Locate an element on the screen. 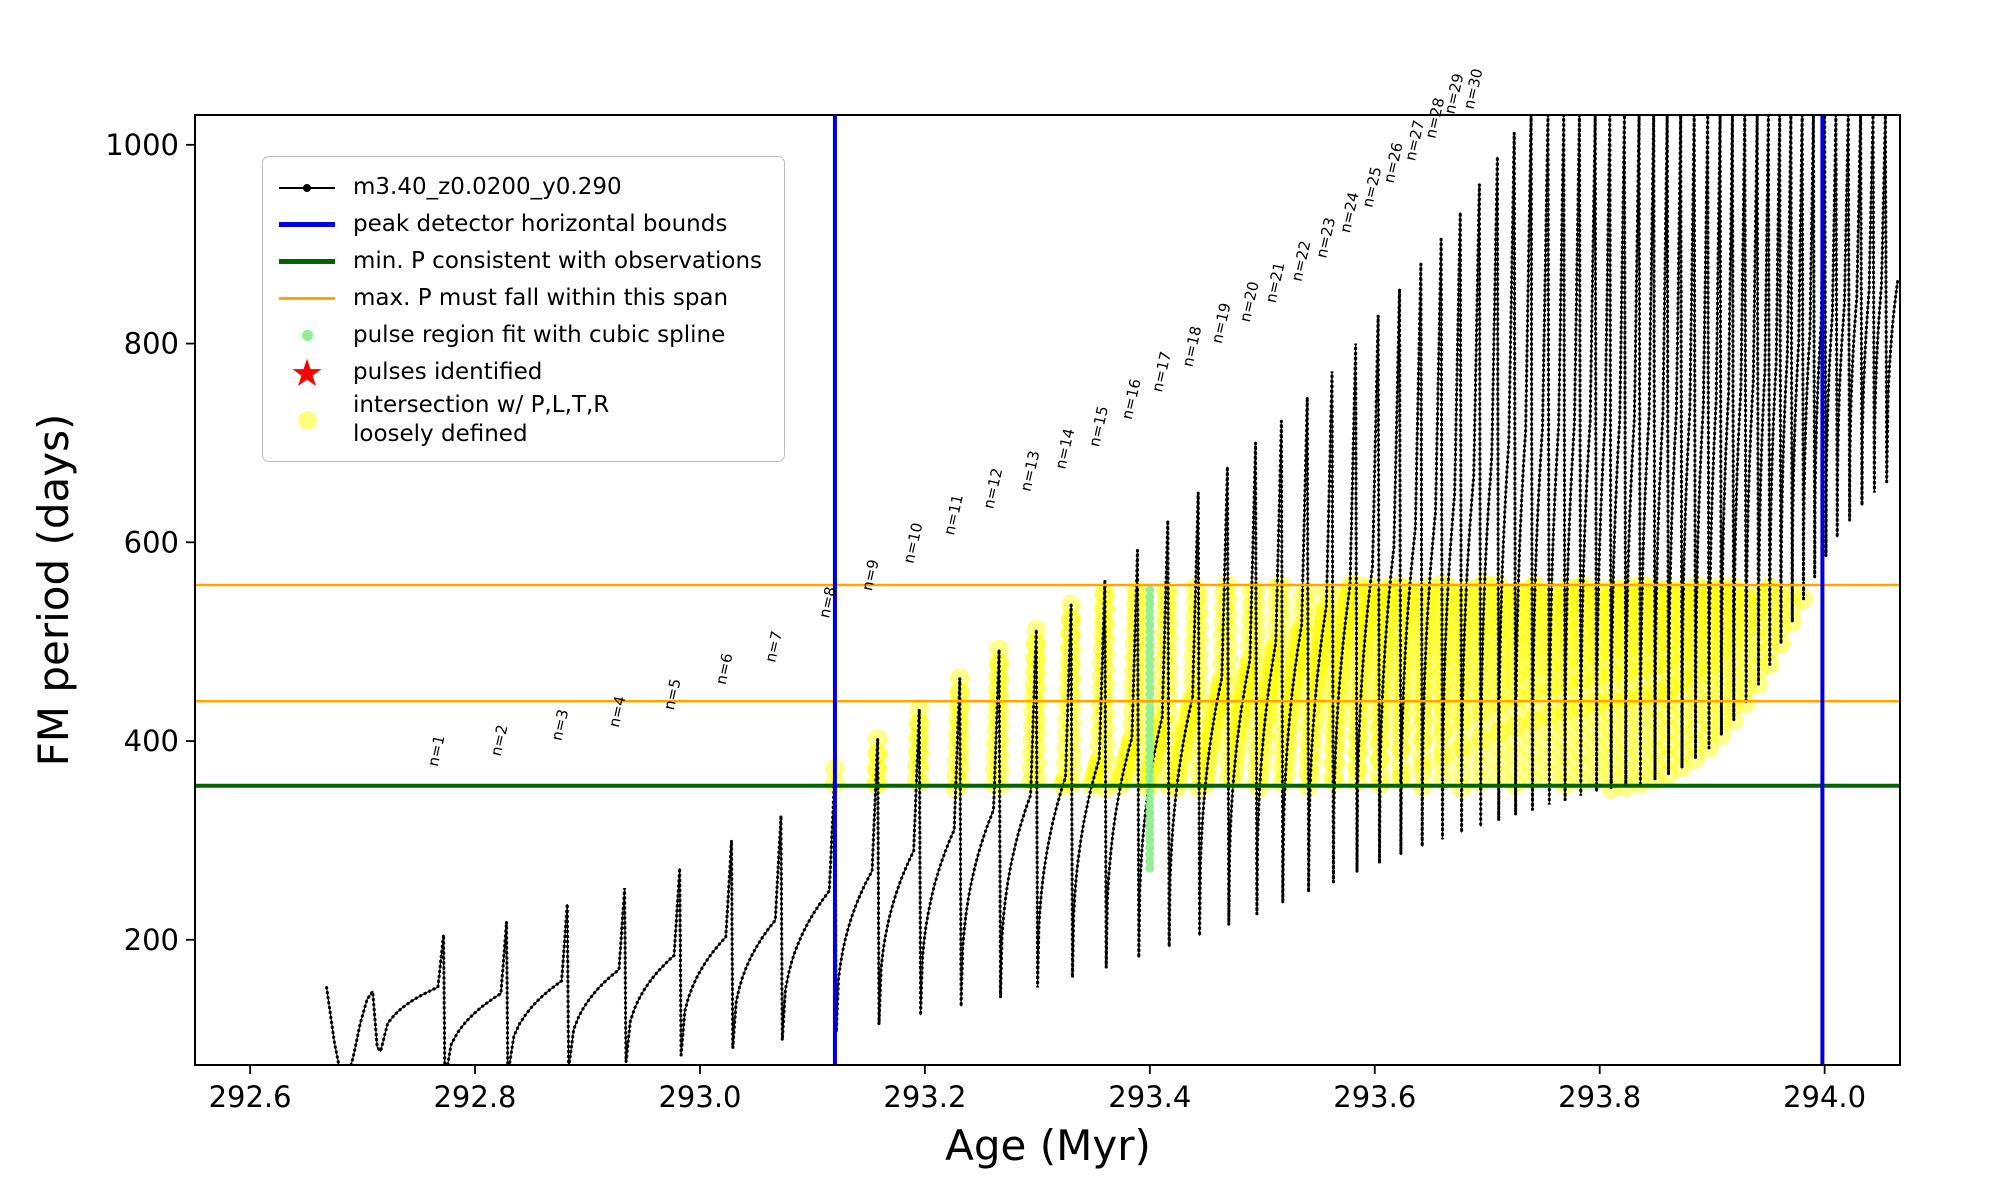 This screenshot has height=1200, width=2000. legend-item-4: pulse region fit with cubic spline is located at coordinates (518, 335).